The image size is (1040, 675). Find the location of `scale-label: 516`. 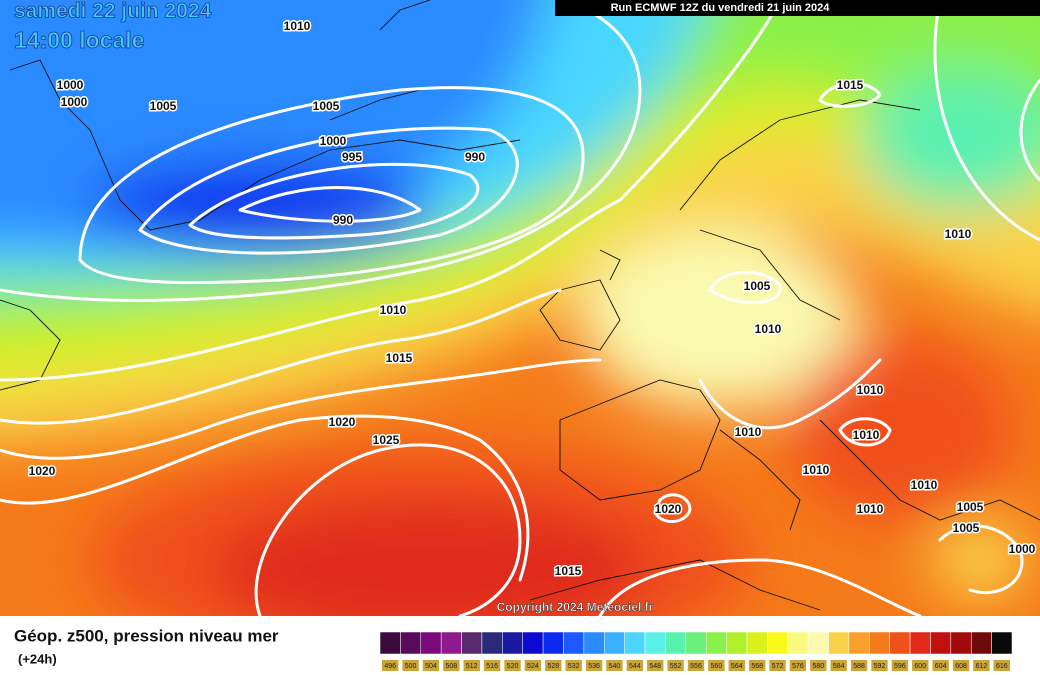

scale-label: 516 is located at coordinates (492, 666).